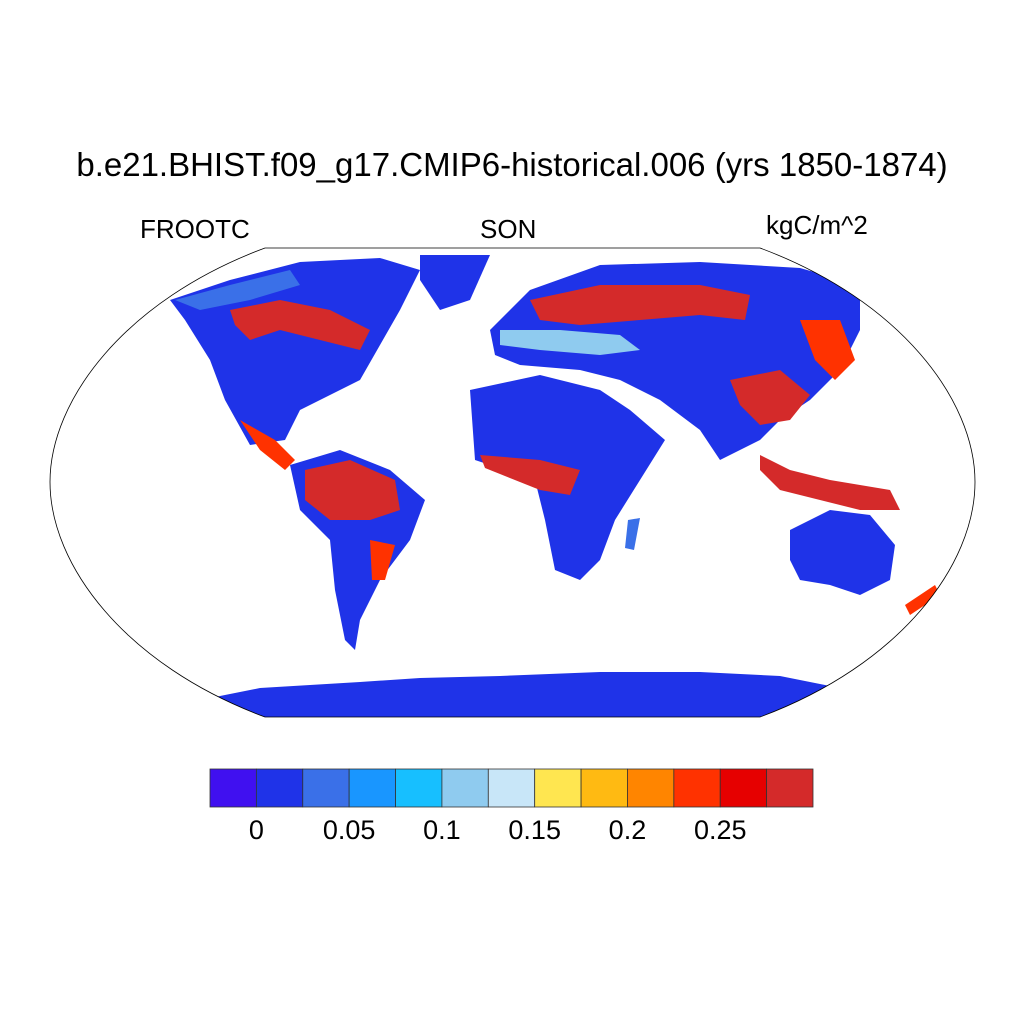 Image resolution: width=1024 pixels, height=1024 pixels. I want to click on siberia-band, so click(640, 305).